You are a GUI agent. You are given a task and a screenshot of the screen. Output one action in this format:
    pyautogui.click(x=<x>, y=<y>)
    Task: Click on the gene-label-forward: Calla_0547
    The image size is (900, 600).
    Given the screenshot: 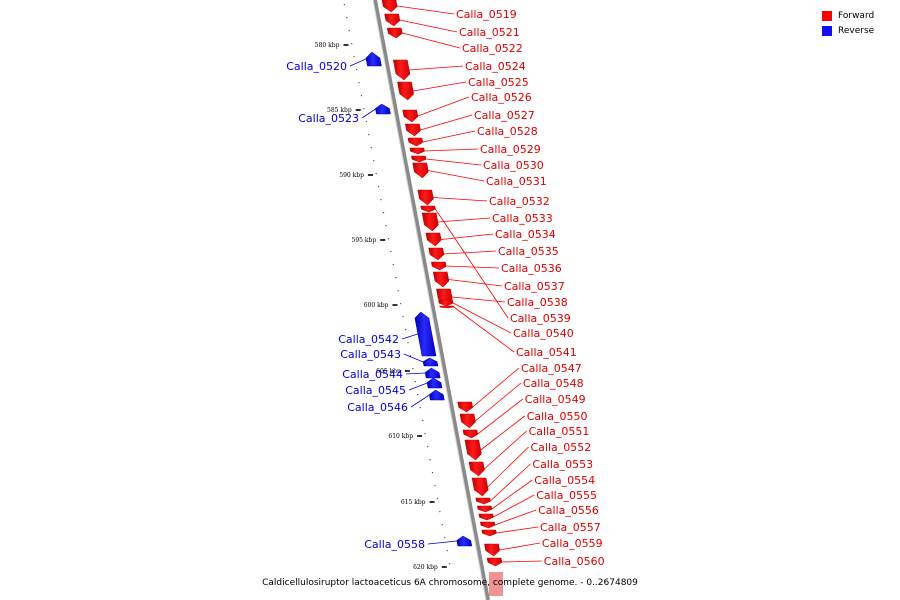 What is the action you would take?
    pyautogui.click(x=551, y=368)
    